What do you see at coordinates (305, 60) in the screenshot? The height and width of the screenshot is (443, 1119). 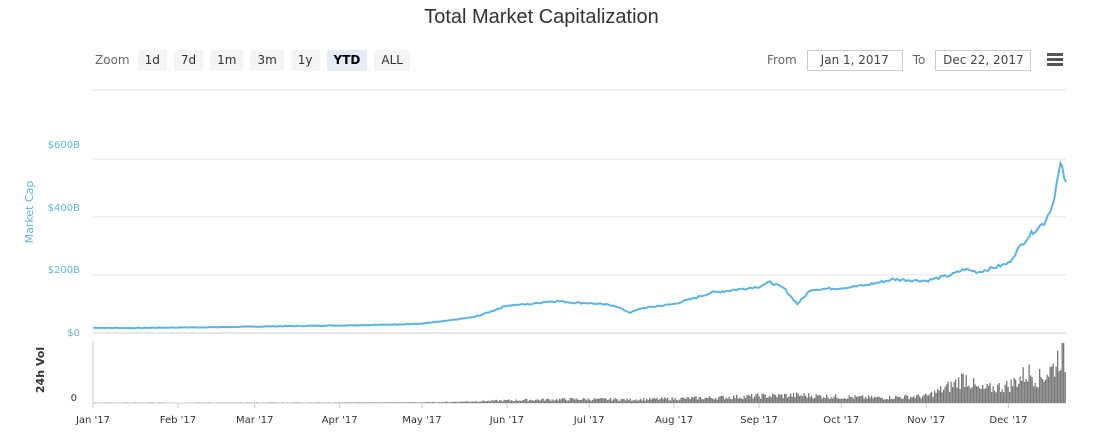 I see `zoom-1y-button: 1y` at bounding box center [305, 60].